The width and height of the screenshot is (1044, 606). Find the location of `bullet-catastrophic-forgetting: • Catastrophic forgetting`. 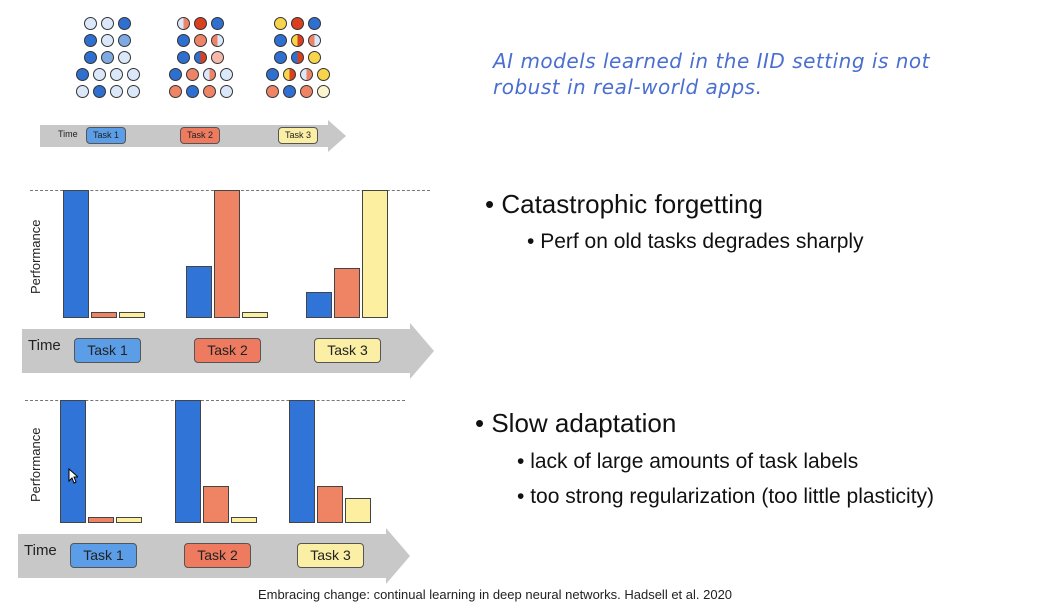

bullet-catastrophic-forgetting: • Catastrophic forgetting is located at coordinates (624, 204).